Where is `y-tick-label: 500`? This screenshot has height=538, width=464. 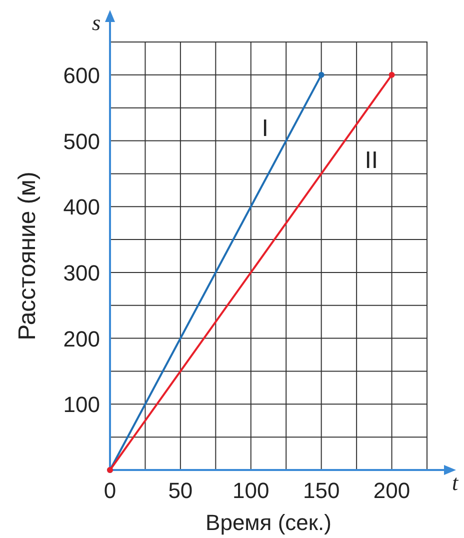
y-tick-label: 500 is located at coordinates (81, 141).